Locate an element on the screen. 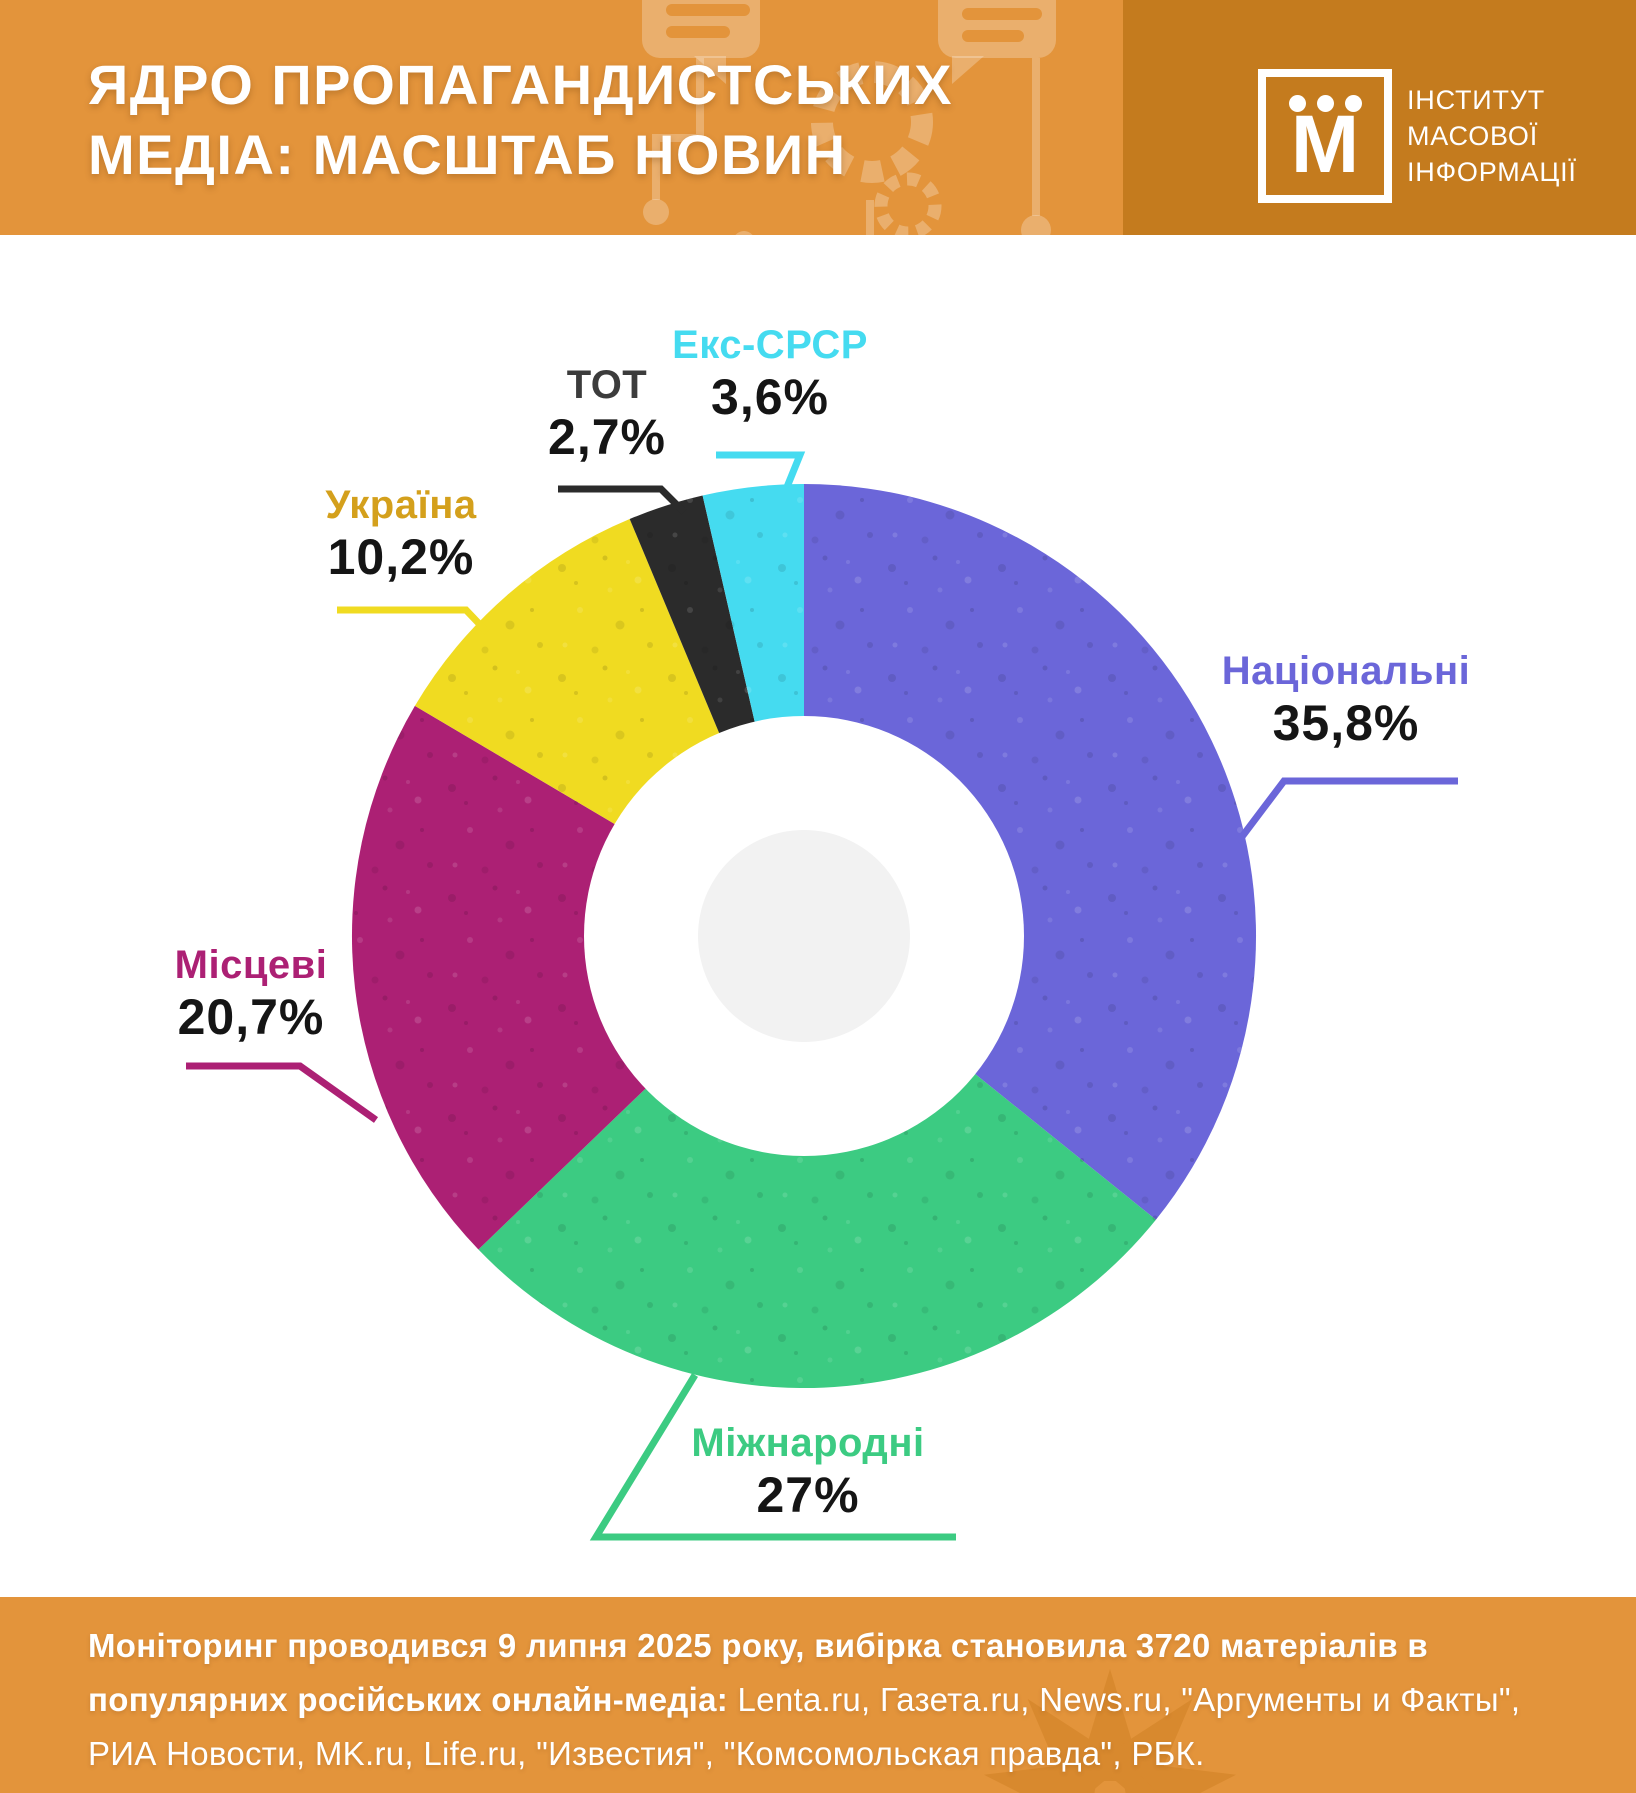 The width and height of the screenshot is (1636, 1793). segment-label-ukraina: Україна 10,2% is located at coordinates (401, 533).